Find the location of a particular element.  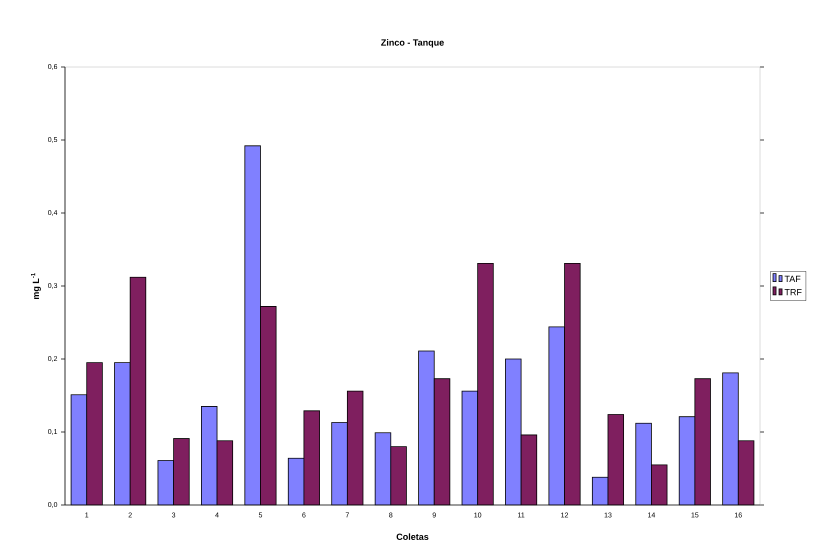

y-axis-title: mg L$^{-1}$ is located at coordinates (36, 286).